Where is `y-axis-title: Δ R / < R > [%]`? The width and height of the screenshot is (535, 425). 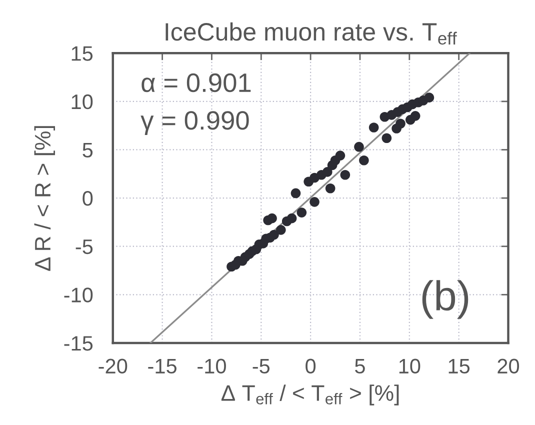 y-axis-title: Δ R / < R > [%] is located at coordinates (44, 198).